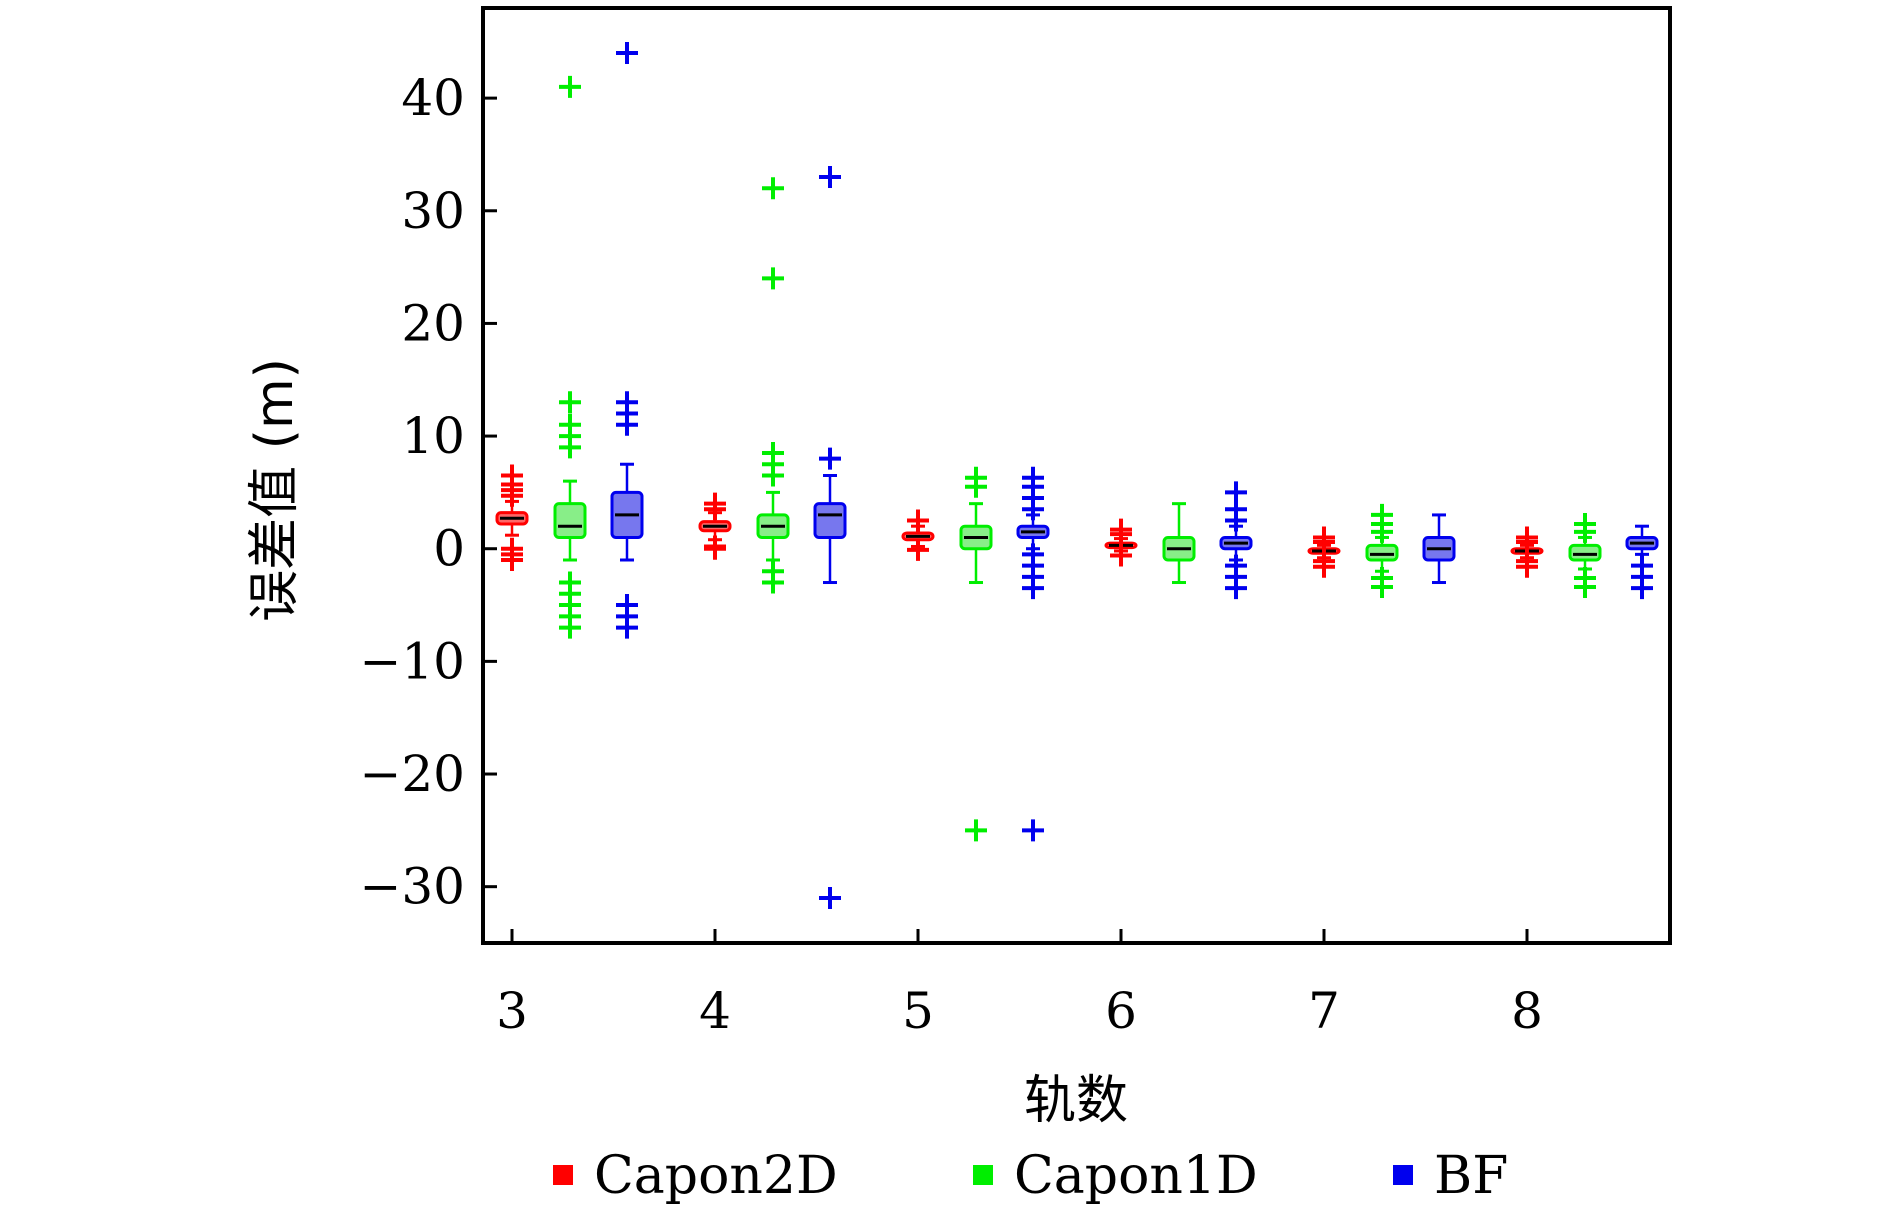  I want to click on y-tick-label: 0, so click(449, 549).